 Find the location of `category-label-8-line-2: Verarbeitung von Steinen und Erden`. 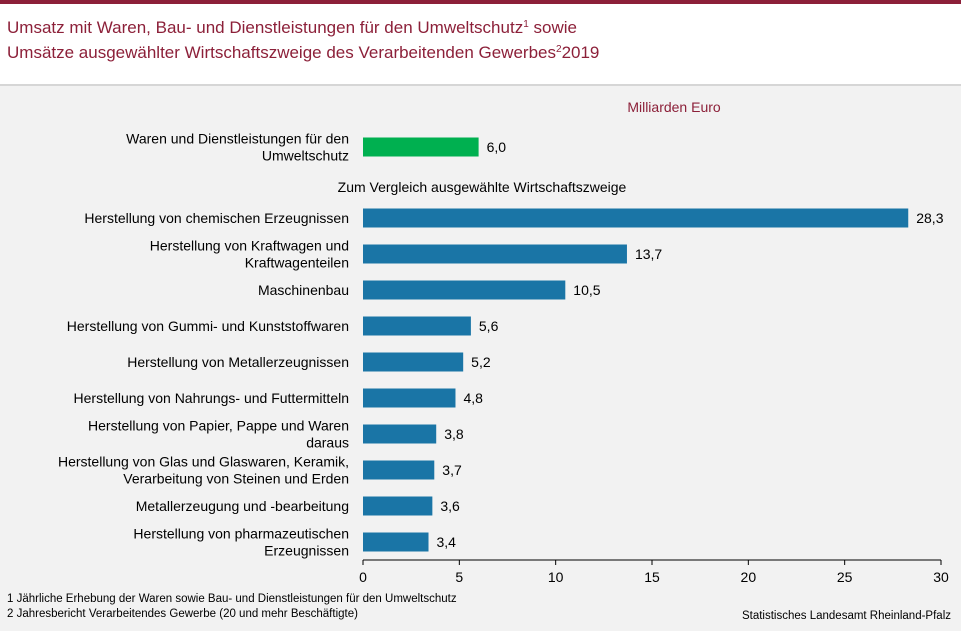

category-label-8-line-2: Verarbeitung von Steinen und Erden is located at coordinates (236, 479).